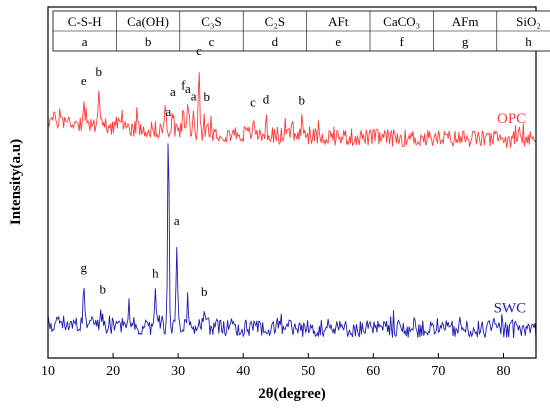 The height and width of the screenshot is (414, 550). I want to click on legend-phase-name: CaCO₃, so click(401, 21).